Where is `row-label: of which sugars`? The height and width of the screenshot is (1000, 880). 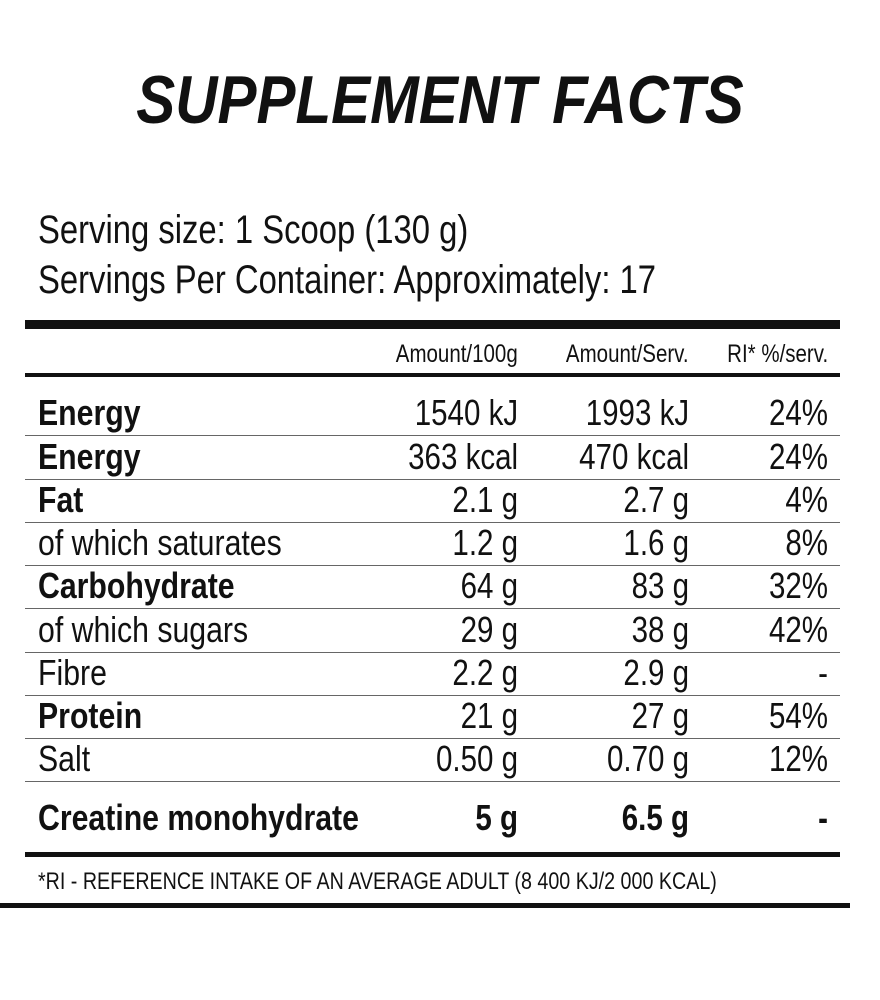 row-label: of which sugars is located at coordinates (143, 629).